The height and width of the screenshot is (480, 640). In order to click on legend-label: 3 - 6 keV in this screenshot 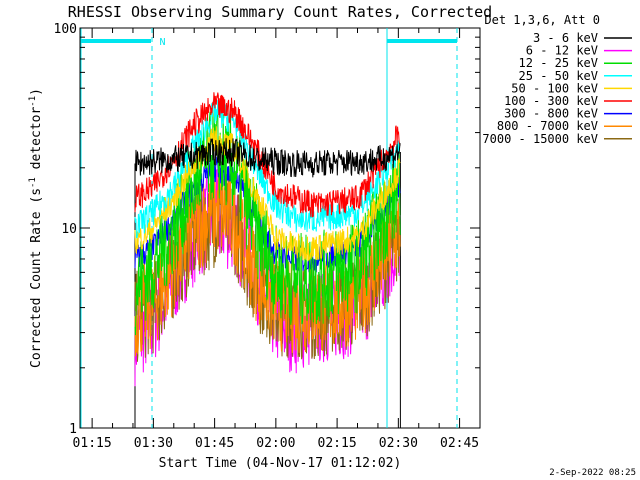, I will do `click(565, 38)`.